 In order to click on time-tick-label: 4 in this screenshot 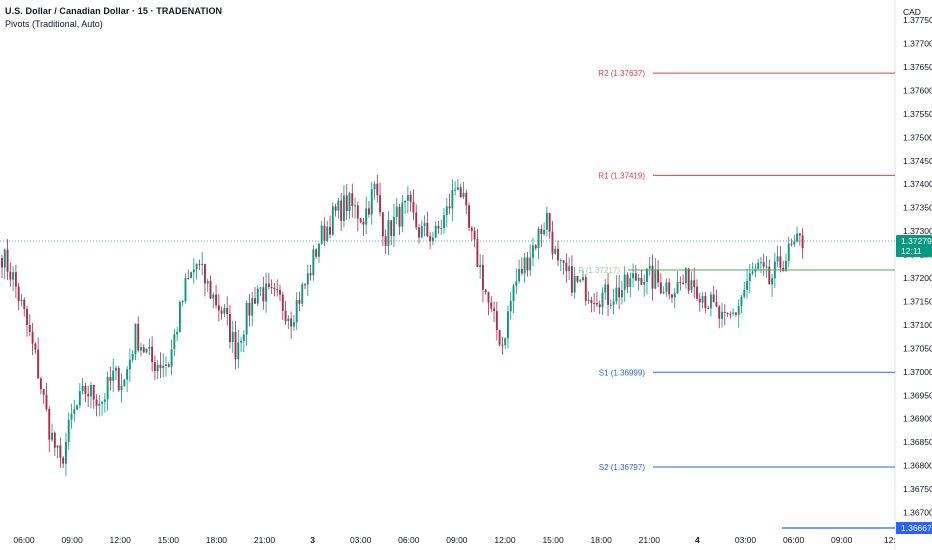, I will do `click(697, 540)`.